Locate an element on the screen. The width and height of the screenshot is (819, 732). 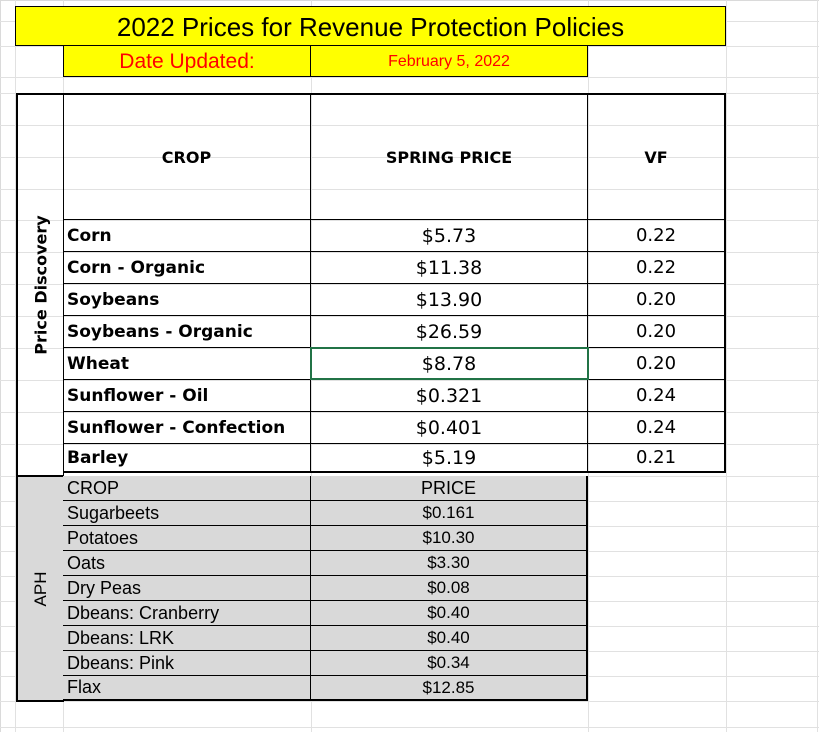
crop-cell: Dbeans: LRK is located at coordinates (187, 638).